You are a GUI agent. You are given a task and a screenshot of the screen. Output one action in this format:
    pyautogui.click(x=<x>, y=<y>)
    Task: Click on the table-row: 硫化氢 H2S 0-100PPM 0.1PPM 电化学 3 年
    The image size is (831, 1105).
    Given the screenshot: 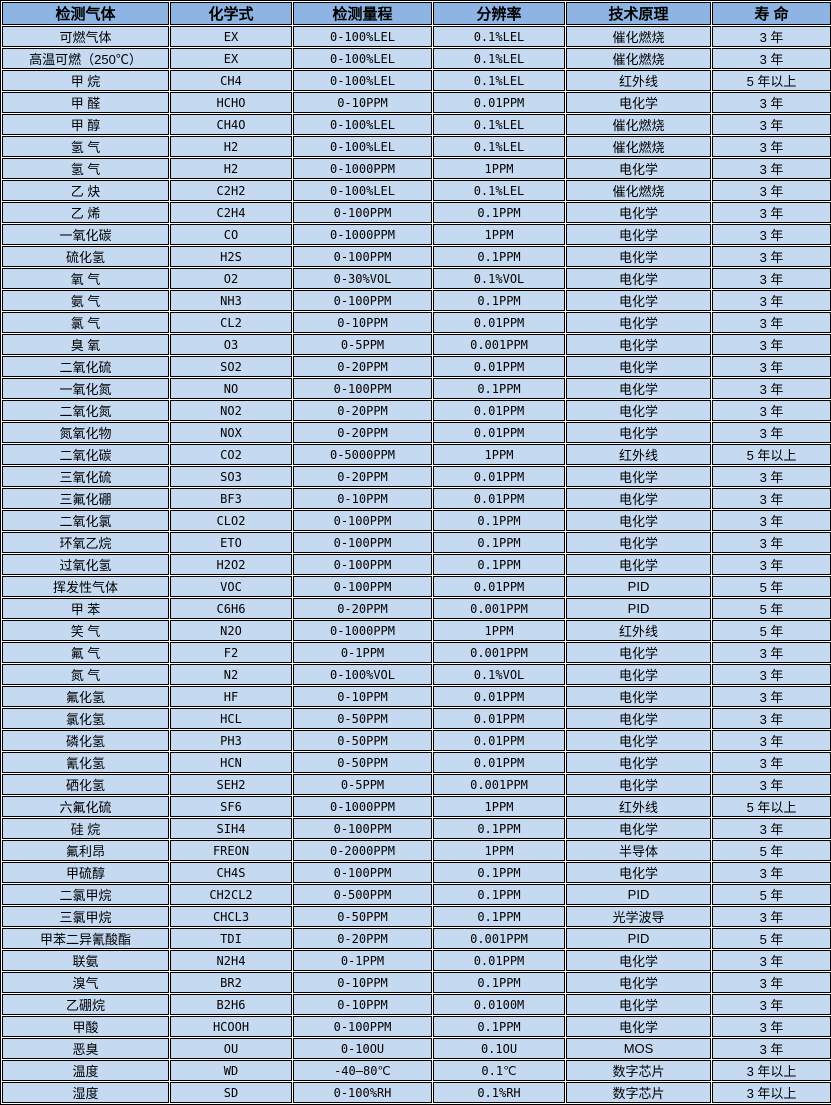 What is the action you would take?
    pyautogui.click(x=416, y=256)
    